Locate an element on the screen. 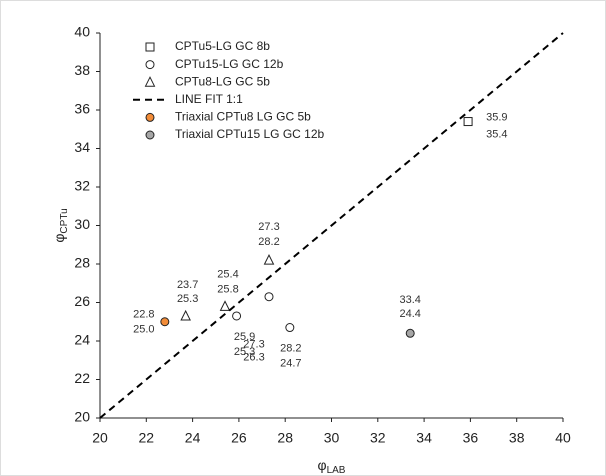 This screenshot has height=476, width=606. x-label: φLAB is located at coordinates (332, 466).